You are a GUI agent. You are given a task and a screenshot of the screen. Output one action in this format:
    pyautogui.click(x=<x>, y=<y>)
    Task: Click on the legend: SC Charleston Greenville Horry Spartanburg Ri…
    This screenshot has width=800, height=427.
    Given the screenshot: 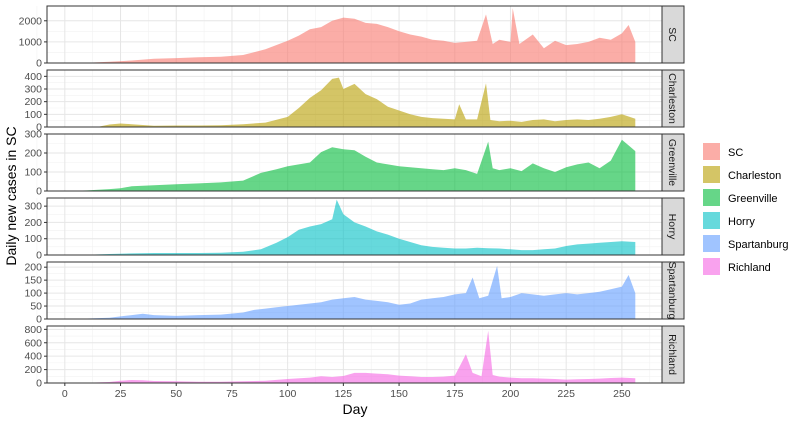 What is the action you would take?
    pyautogui.click(x=746, y=209)
    